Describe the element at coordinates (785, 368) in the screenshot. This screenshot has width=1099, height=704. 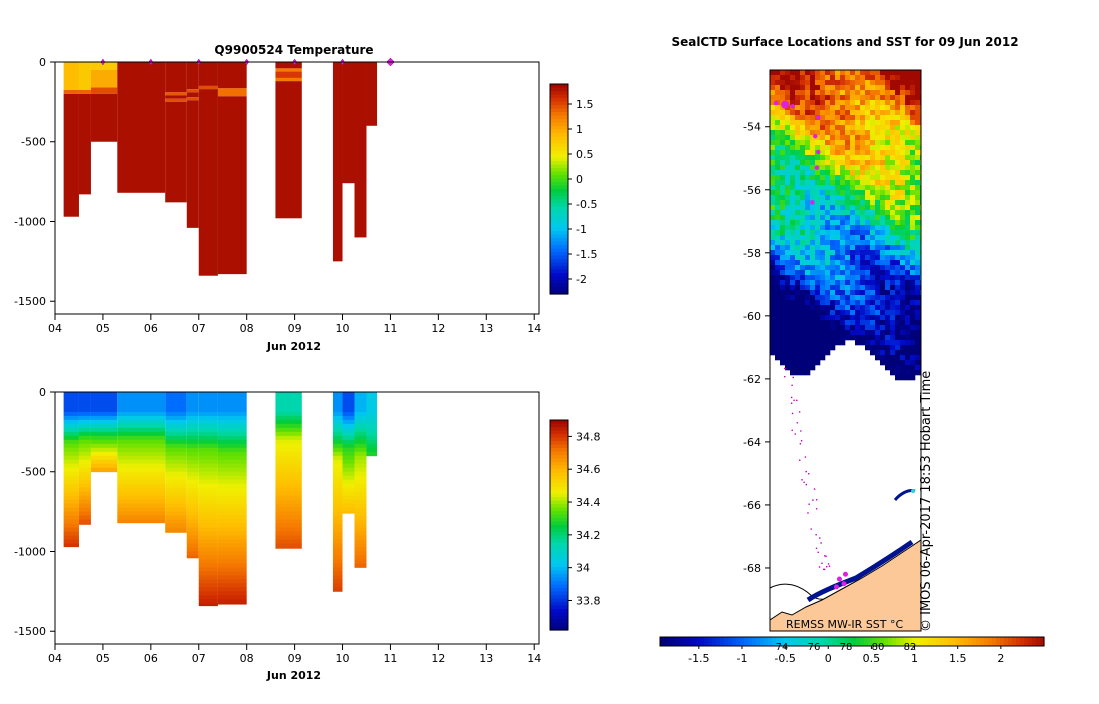
I see `track-dot` at that location.